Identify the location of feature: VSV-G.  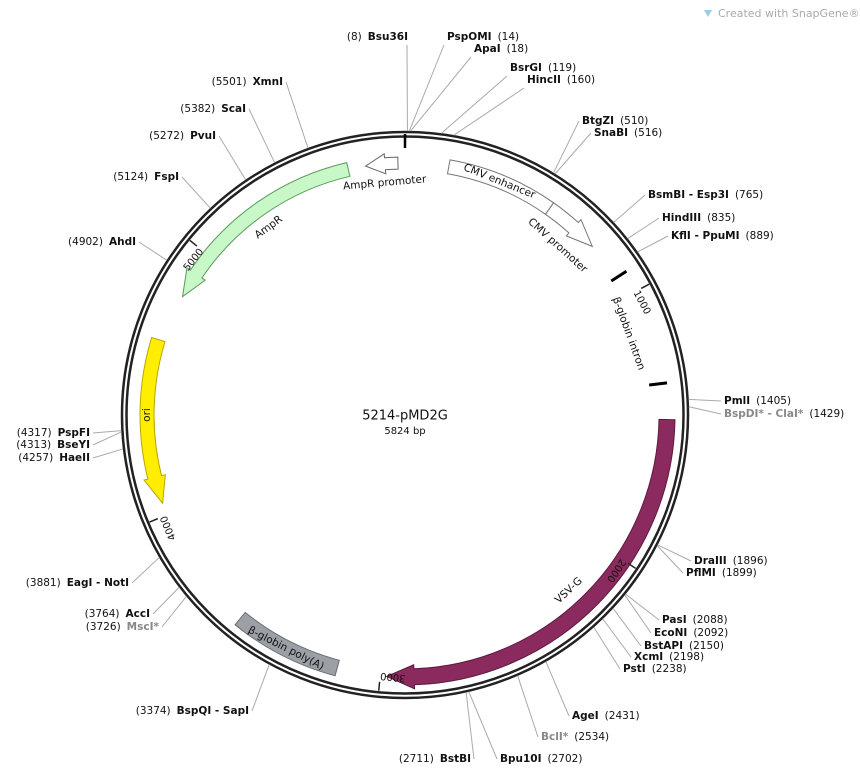
(530, 554).